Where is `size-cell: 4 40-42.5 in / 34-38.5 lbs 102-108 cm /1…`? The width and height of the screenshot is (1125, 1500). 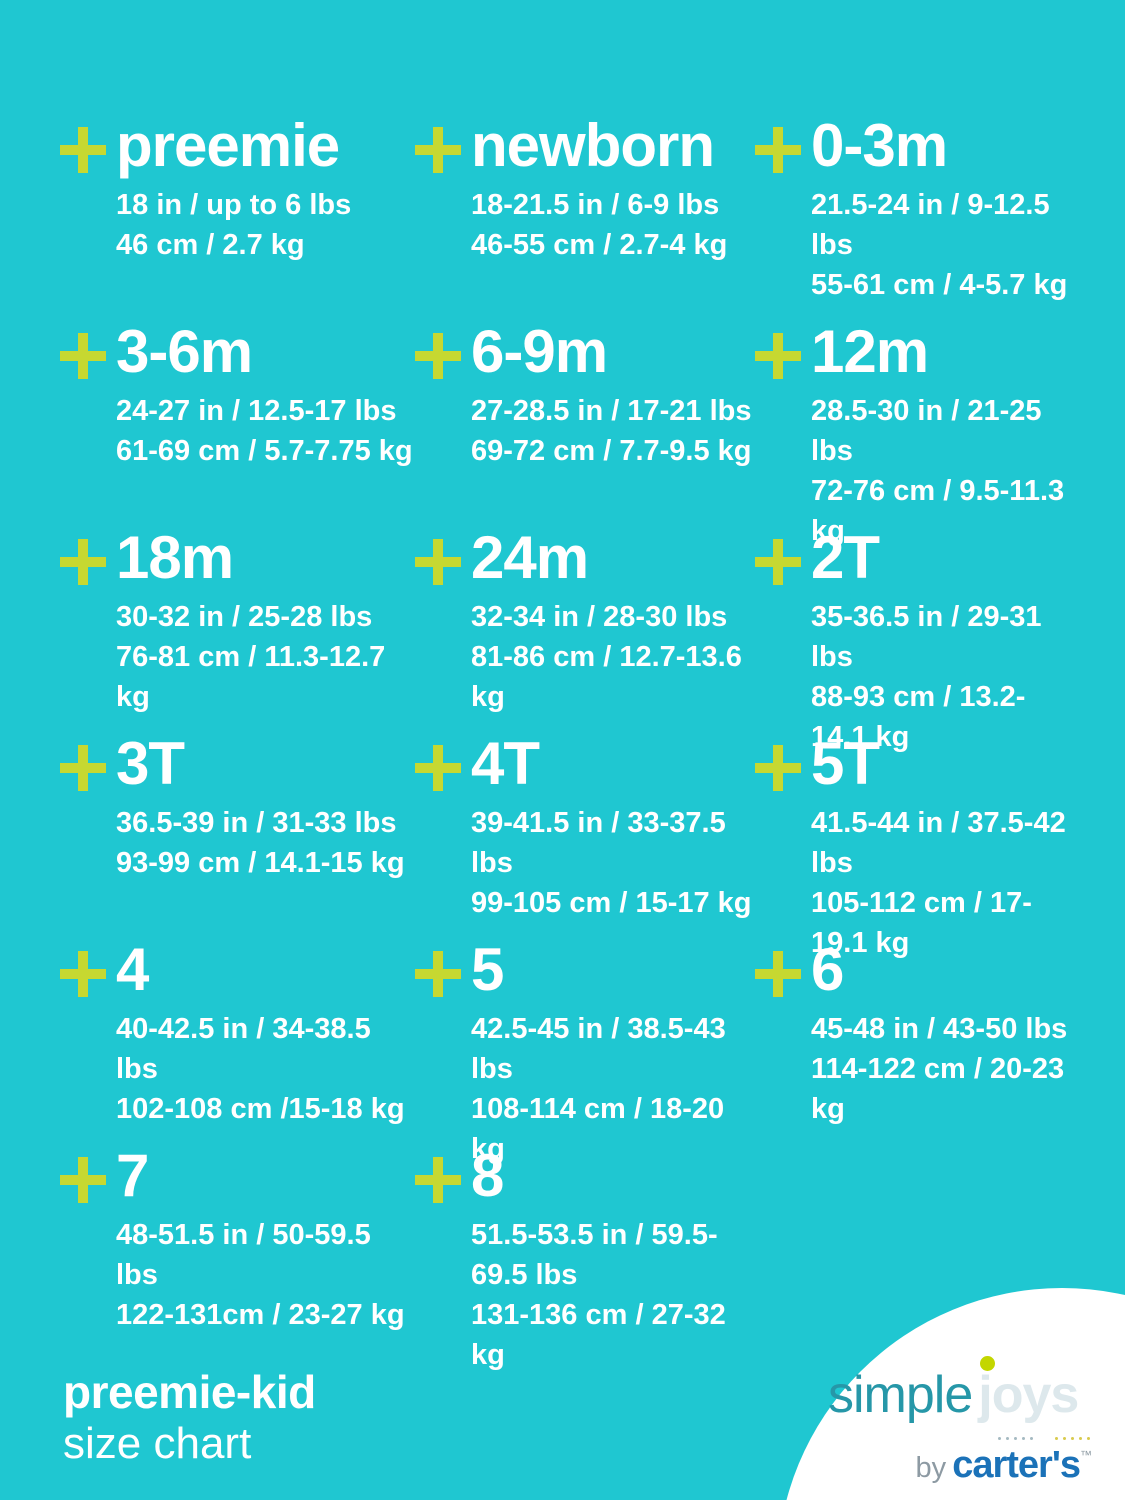
size-cell: 4 40-42.5 in / 34-38.5 lbs 102-108 cm /1… is located at coordinates (237, 1030).